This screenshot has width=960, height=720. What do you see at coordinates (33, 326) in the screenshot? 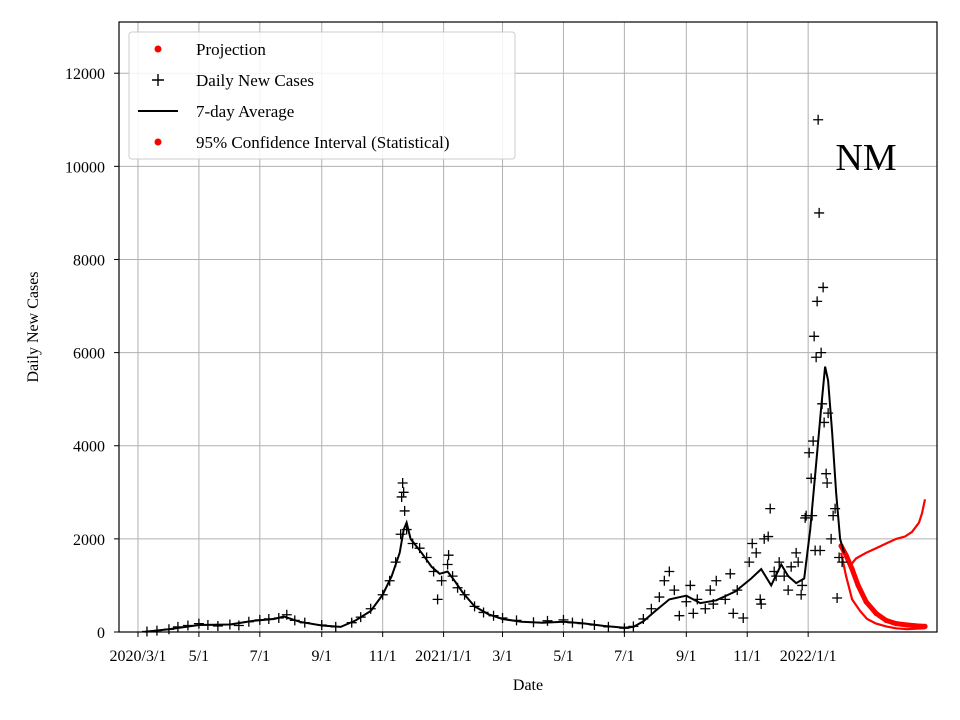
I see `y-axis-label: Daily New Cases` at bounding box center [33, 326].